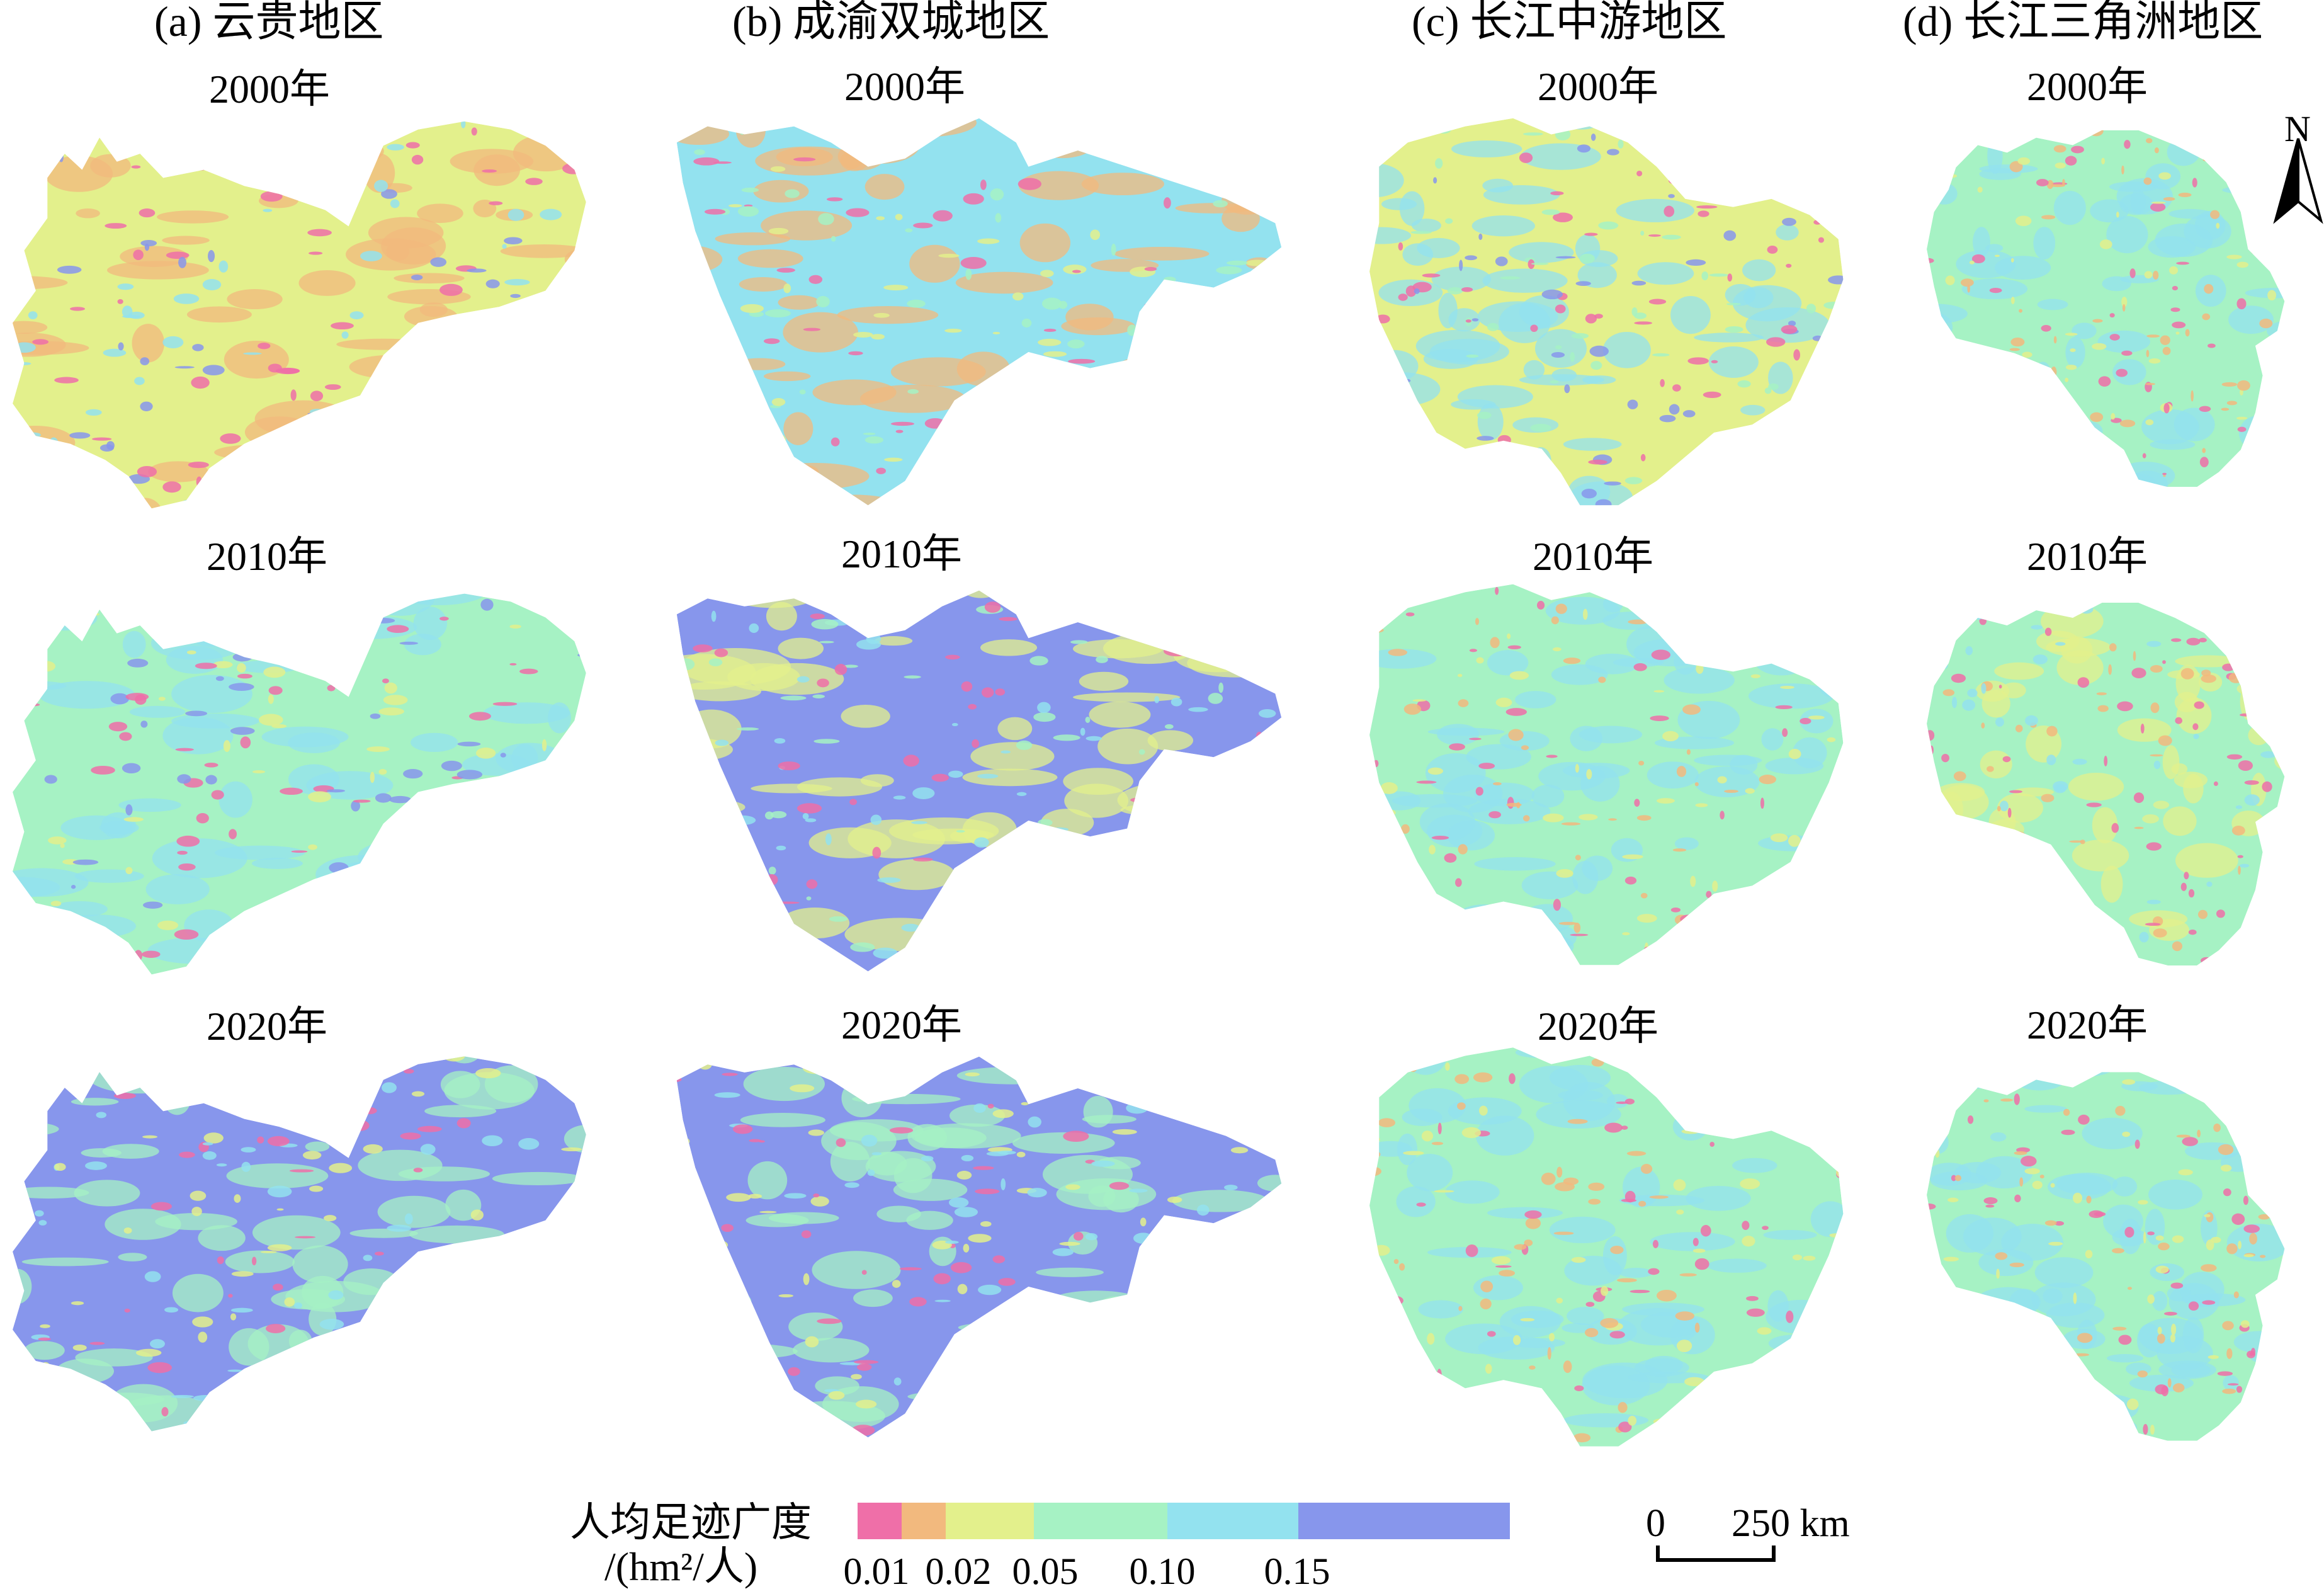  Describe the element at coordinates (1609, 311) in the screenshot. I see `map-changjiang-middle-2000` at that location.